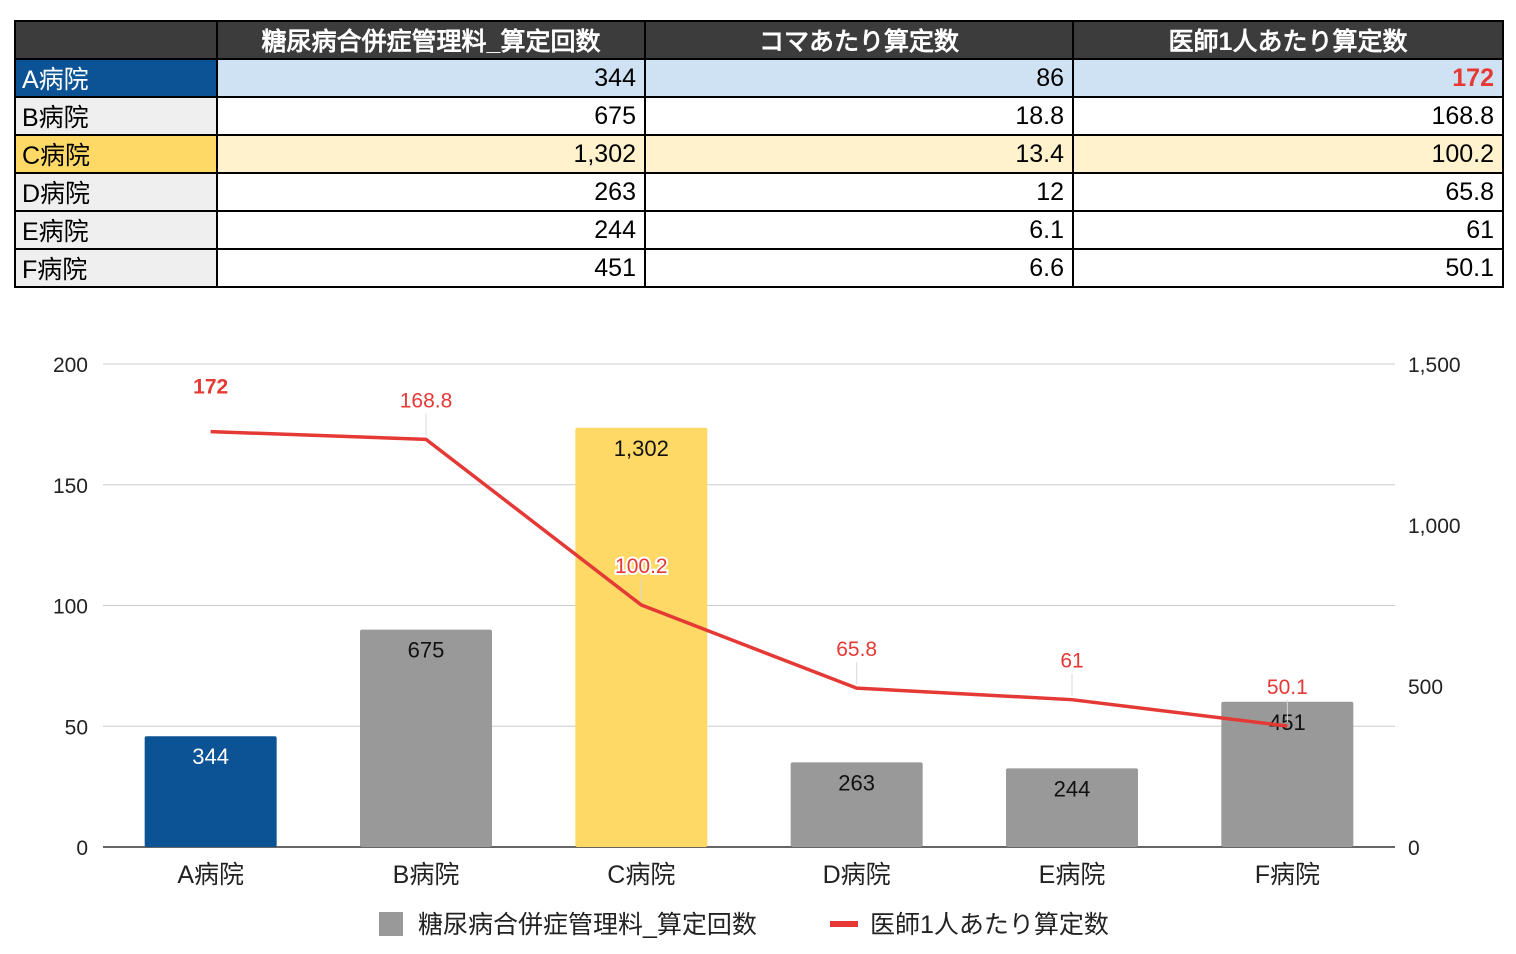 Image resolution: width=1516 pixels, height=954 pixels. I want to click on per-koma-cell: 13.4, so click(859, 154).